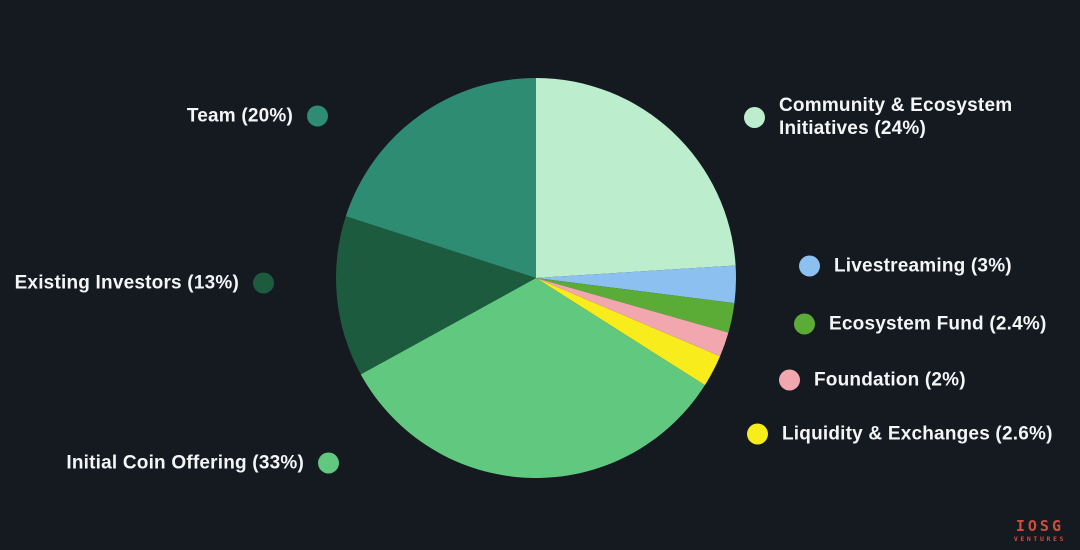 This screenshot has height=550, width=1080. Describe the element at coordinates (440, 178) in the screenshot. I see `pie-slice-team` at that location.